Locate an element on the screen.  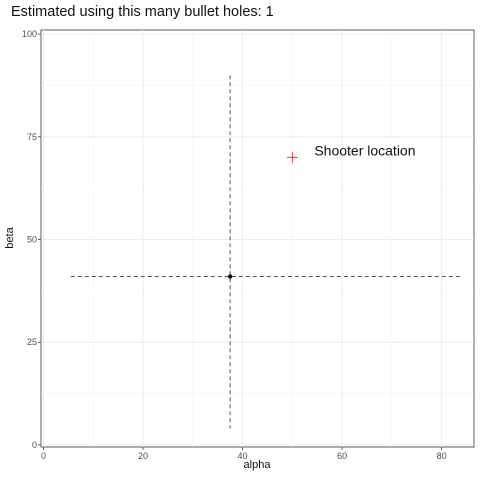
estimate-point is located at coordinates (230, 276).